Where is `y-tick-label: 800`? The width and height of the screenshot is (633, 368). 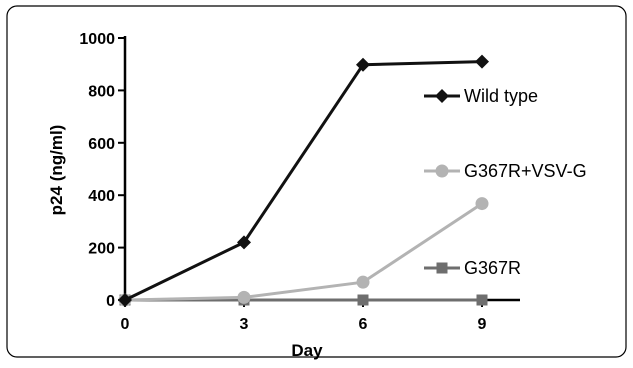
y-tick-label: 800 is located at coordinates (101, 91).